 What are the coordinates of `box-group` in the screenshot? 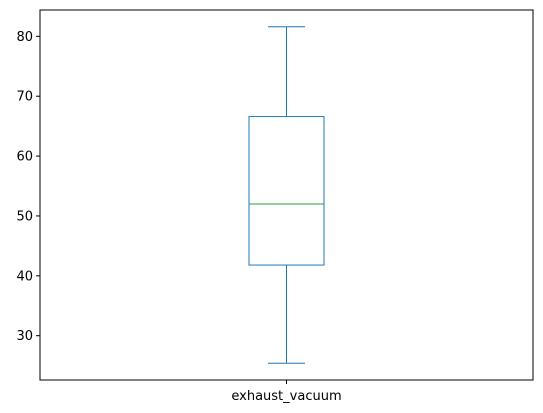 It's located at (286, 195).